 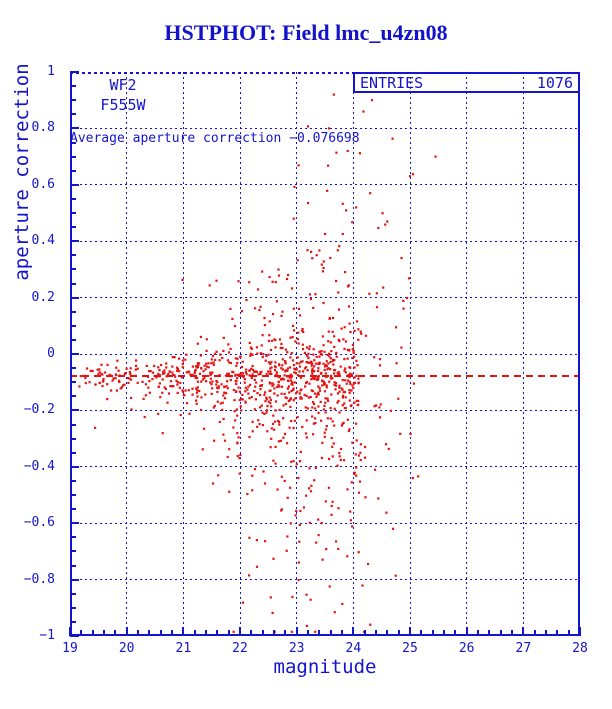 What do you see at coordinates (51, 353) in the screenshot?
I see `y-tick-label: 0` at bounding box center [51, 353].